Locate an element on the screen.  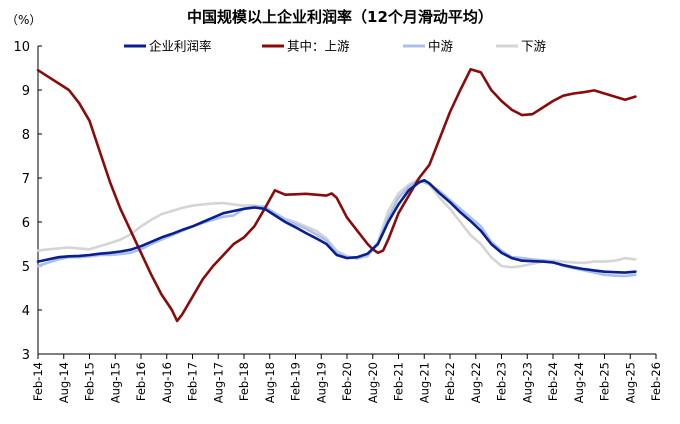
y-tick-label: 7 is located at coordinates (26, 179).